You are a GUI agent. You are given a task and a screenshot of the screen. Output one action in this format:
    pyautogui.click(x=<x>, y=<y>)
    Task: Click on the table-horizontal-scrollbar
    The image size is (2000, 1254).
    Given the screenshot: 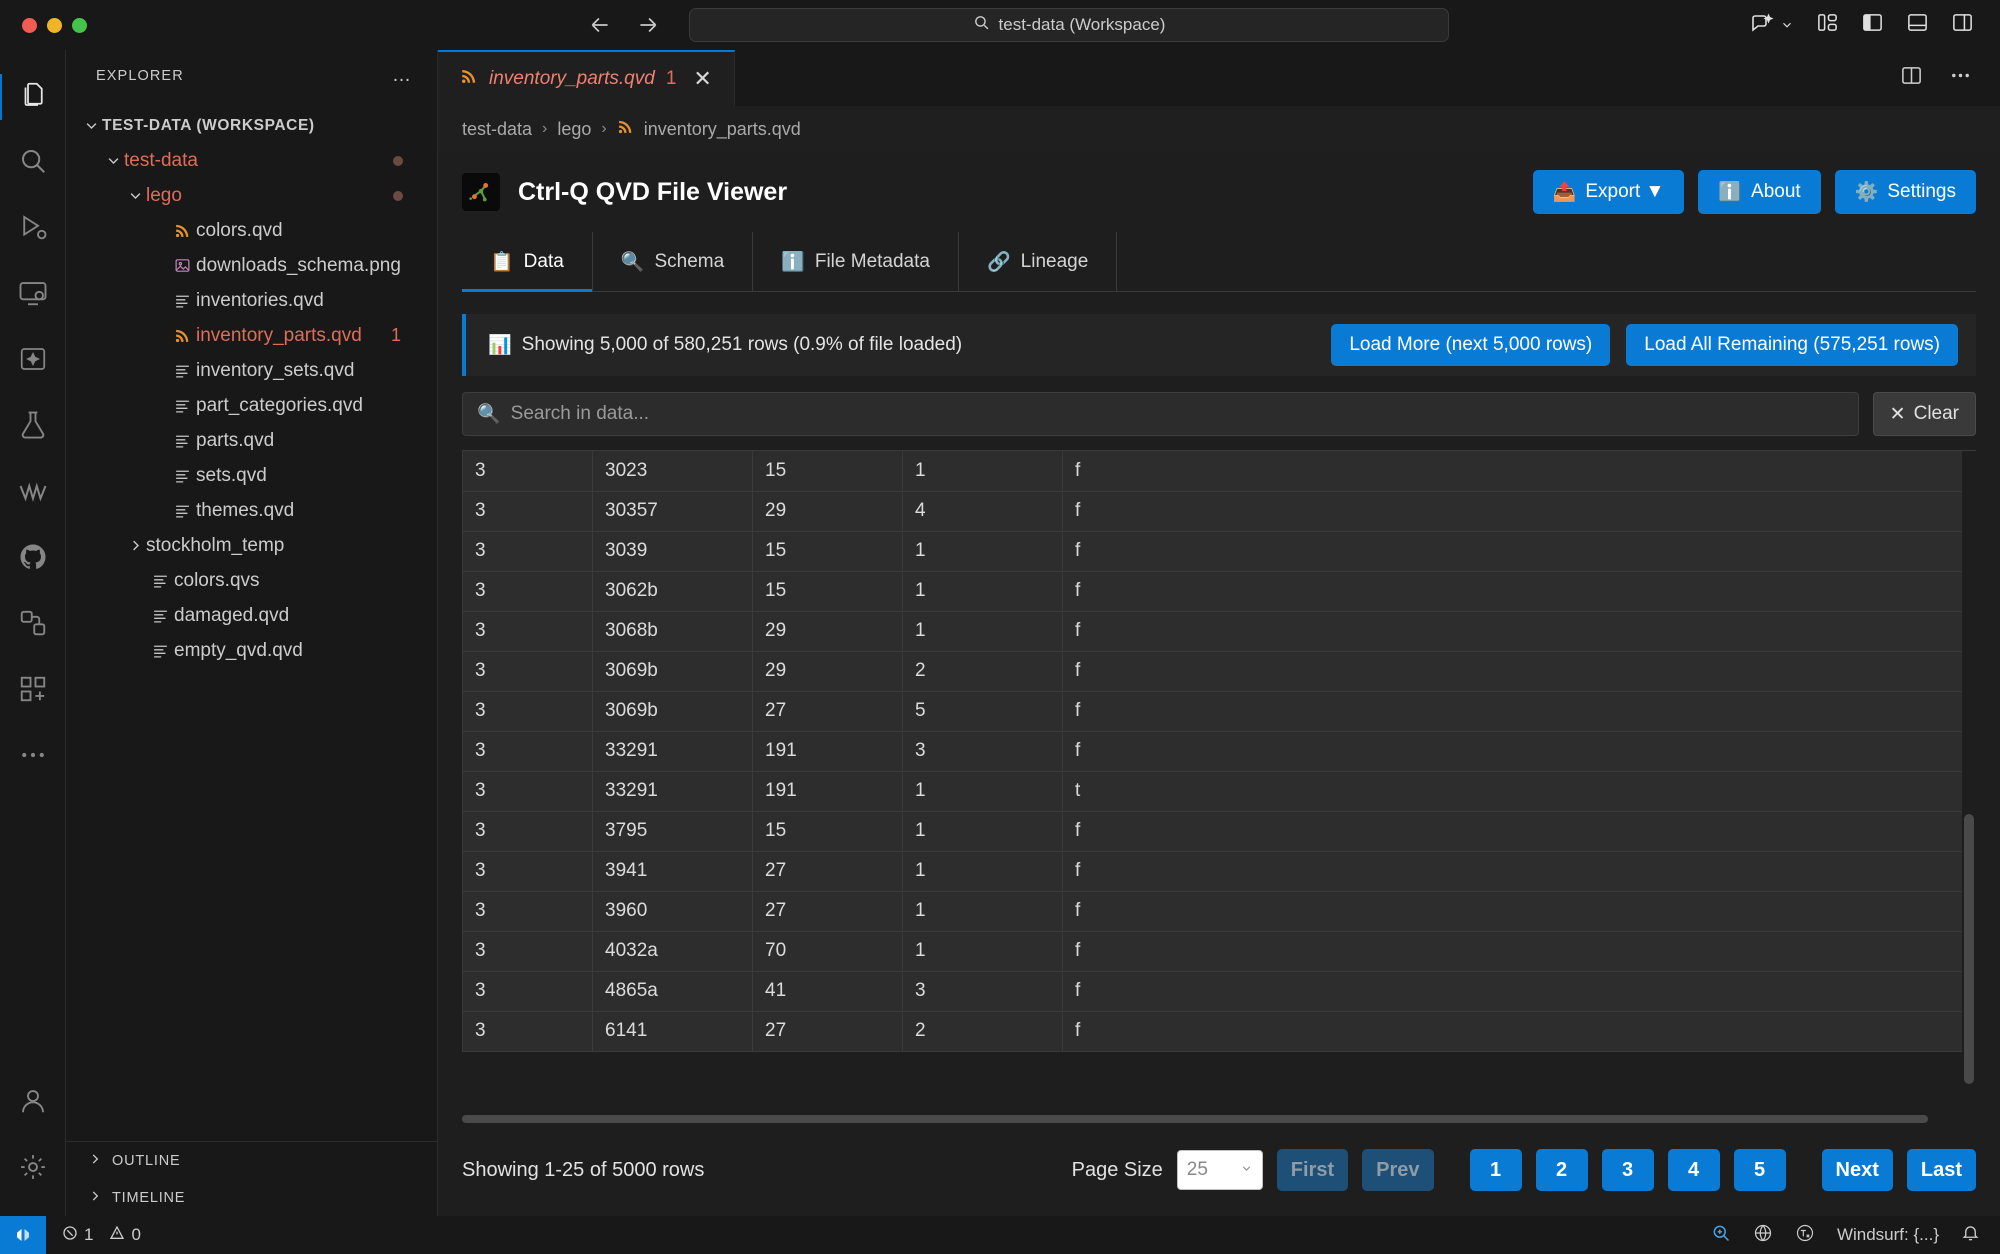 What is the action you would take?
    pyautogui.click(x=1210, y=1118)
    